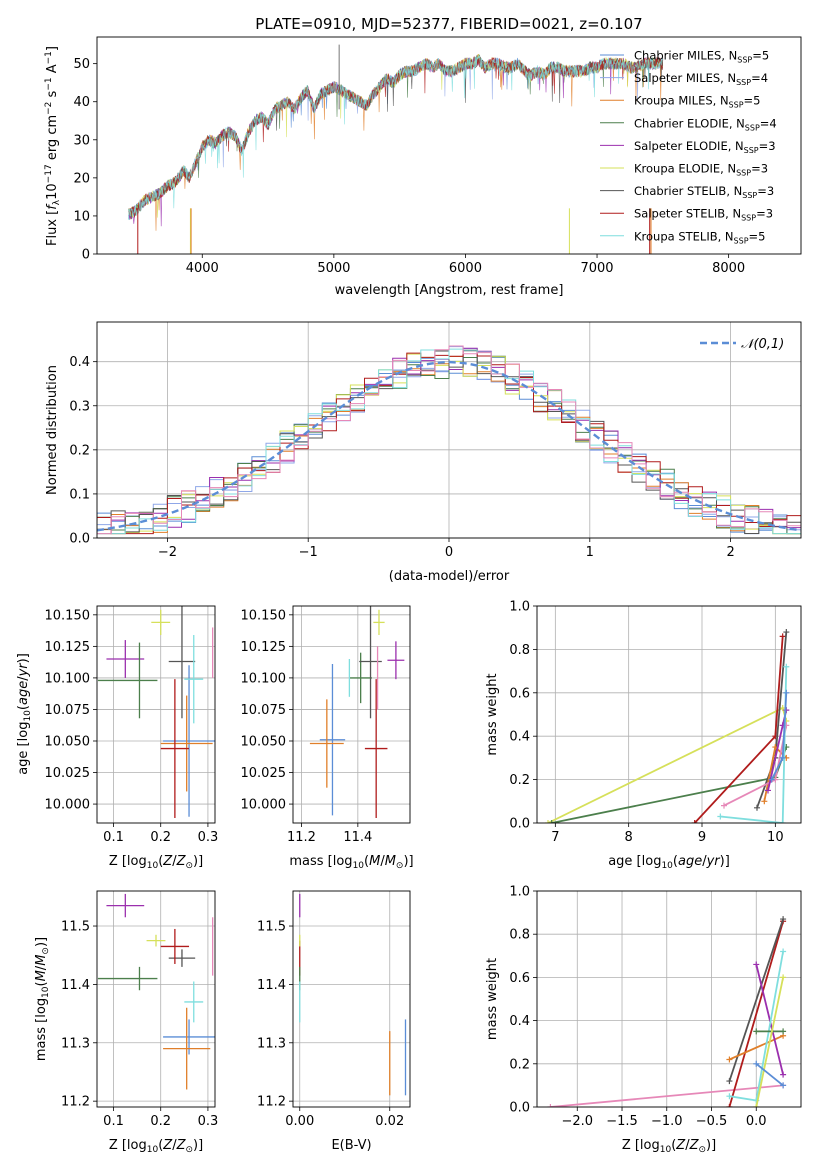  Describe the element at coordinates (79, 494) in the screenshot. I see `y-tick-label: 0.1` at that location.